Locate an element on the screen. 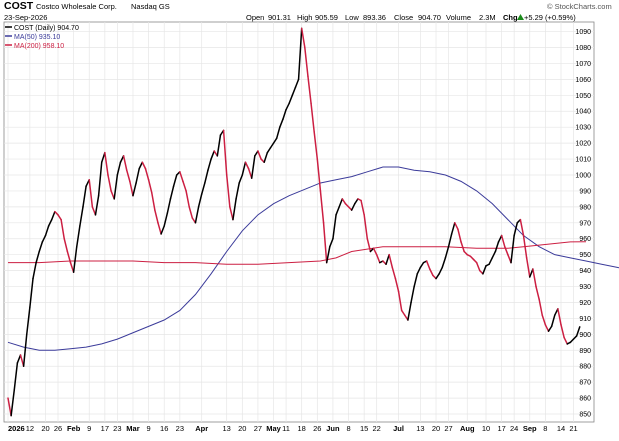 The width and height of the screenshot is (619, 441). low-value: 893.36 is located at coordinates (374, 17).